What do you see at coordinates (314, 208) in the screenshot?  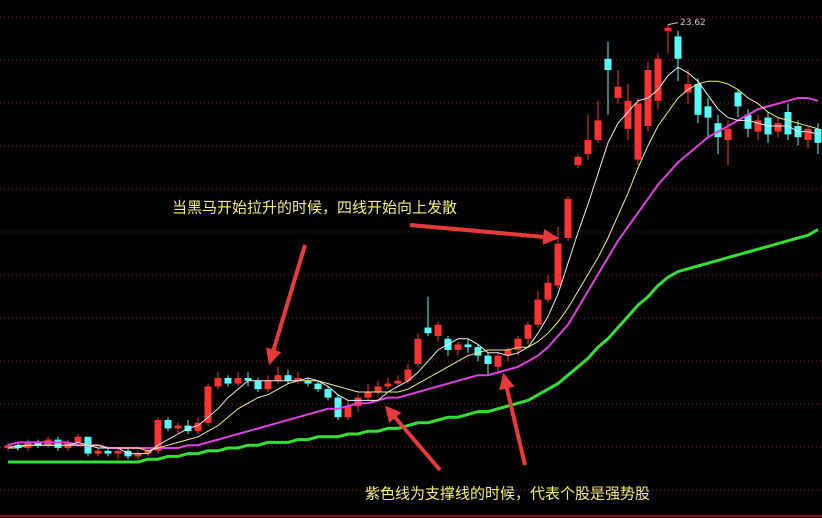 I see `annotation: 当黑马开始拉升的时候，四线开始向上发散` at bounding box center [314, 208].